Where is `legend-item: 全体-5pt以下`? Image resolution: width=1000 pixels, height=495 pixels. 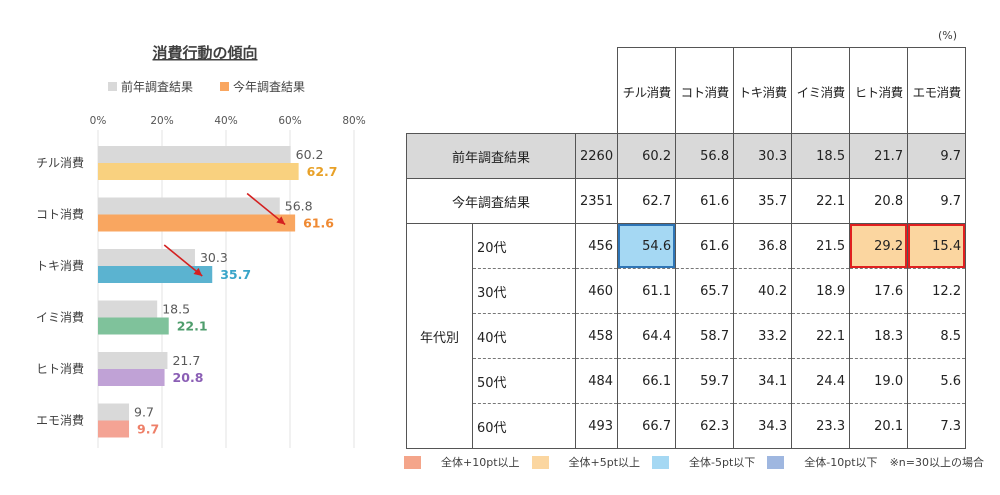
legend-item: 全体-5pt以下 is located at coordinates (703, 462).